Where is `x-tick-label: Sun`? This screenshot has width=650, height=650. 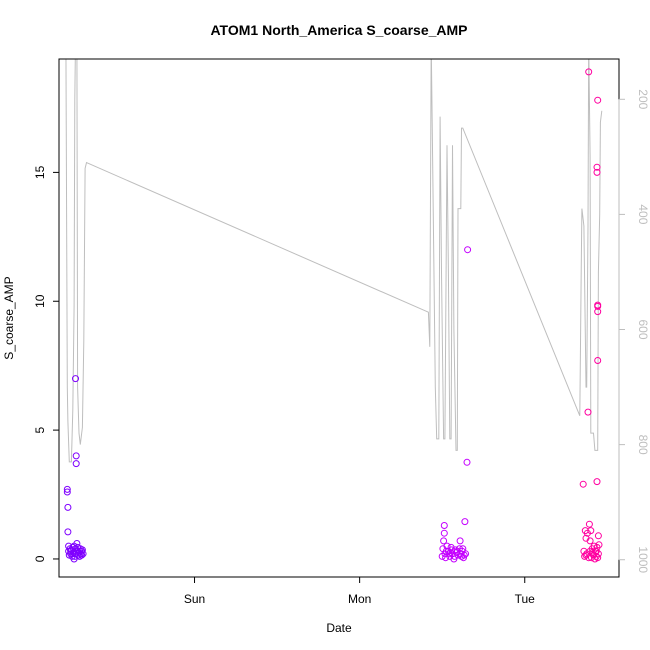
x-tick-label: Sun is located at coordinates (194, 599).